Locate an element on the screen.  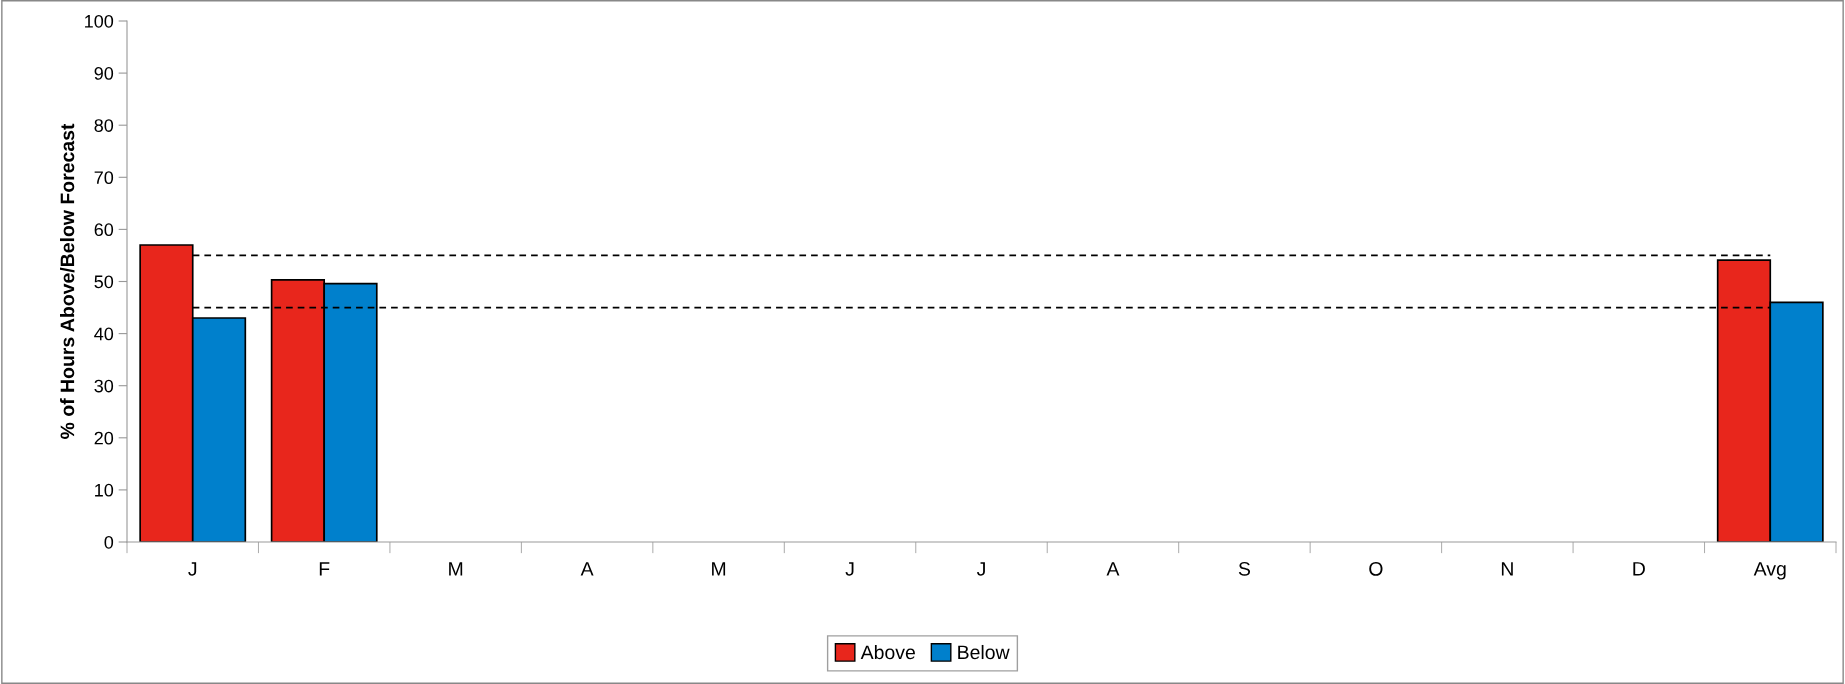
y-tick-label: 70 is located at coordinates (104, 178).